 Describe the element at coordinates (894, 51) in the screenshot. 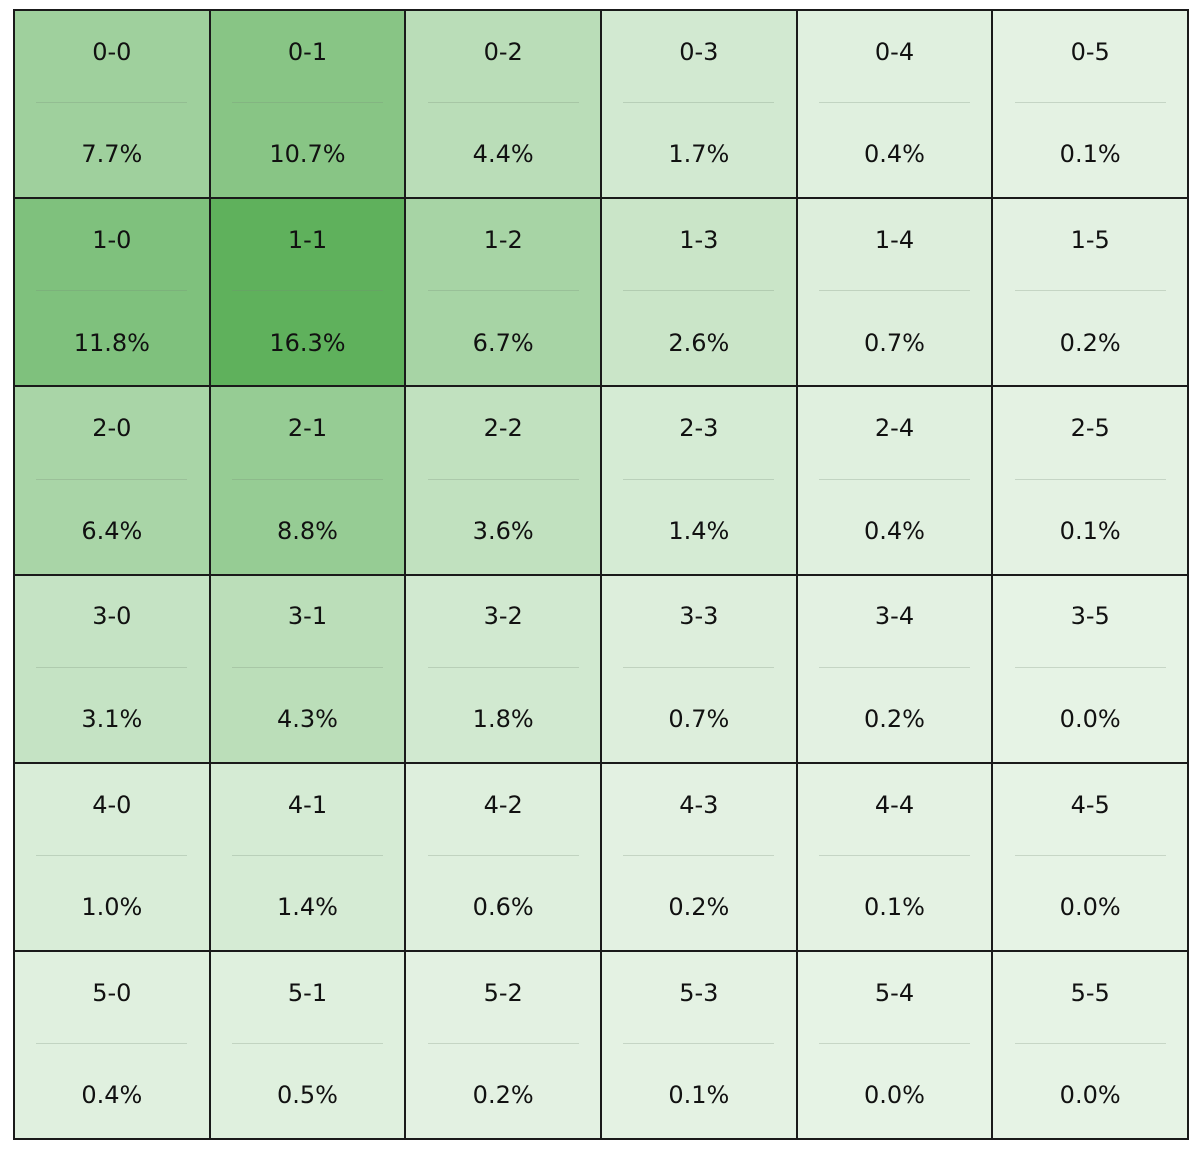

I see `scoreline-label: 0-4` at that location.